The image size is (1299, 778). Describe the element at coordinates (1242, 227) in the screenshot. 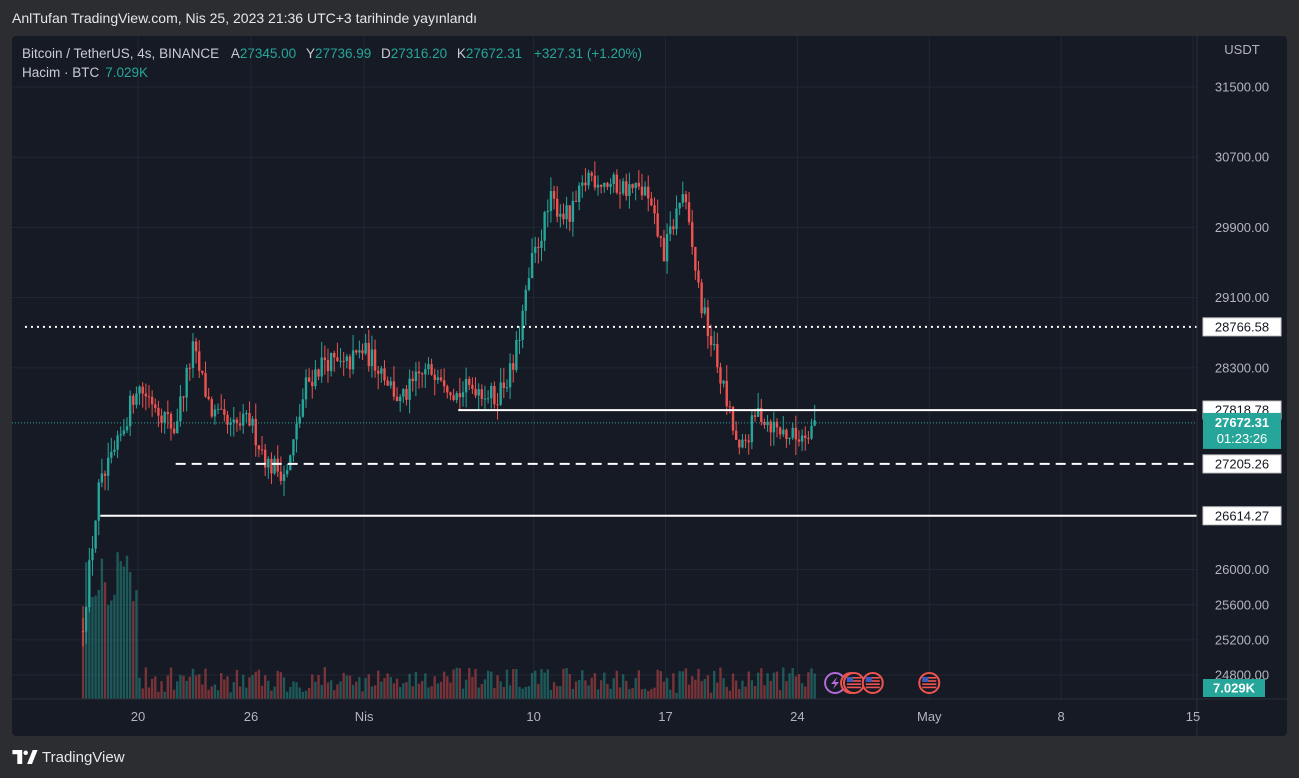

I see `price-tick-label: 29900.00` at that location.